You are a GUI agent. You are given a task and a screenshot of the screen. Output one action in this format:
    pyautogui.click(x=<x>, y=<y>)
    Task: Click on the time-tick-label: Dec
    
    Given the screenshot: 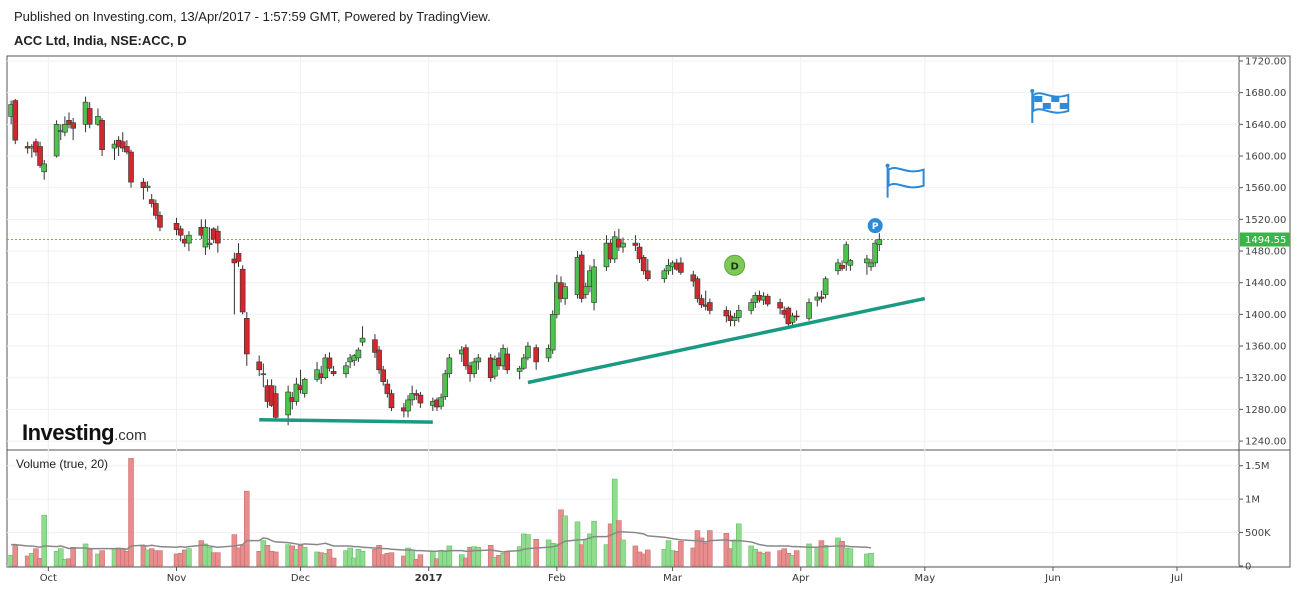 What is the action you would take?
    pyautogui.click(x=300, y=578)
    